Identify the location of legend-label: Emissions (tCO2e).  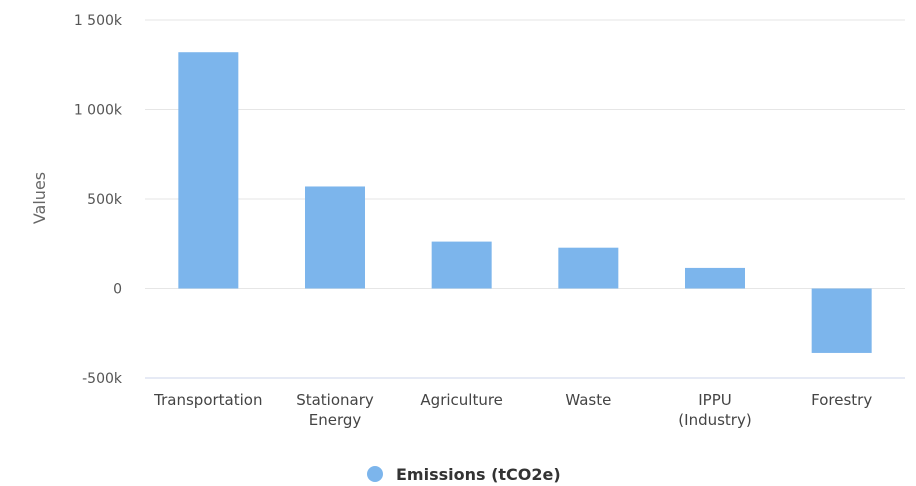
(478, 474).